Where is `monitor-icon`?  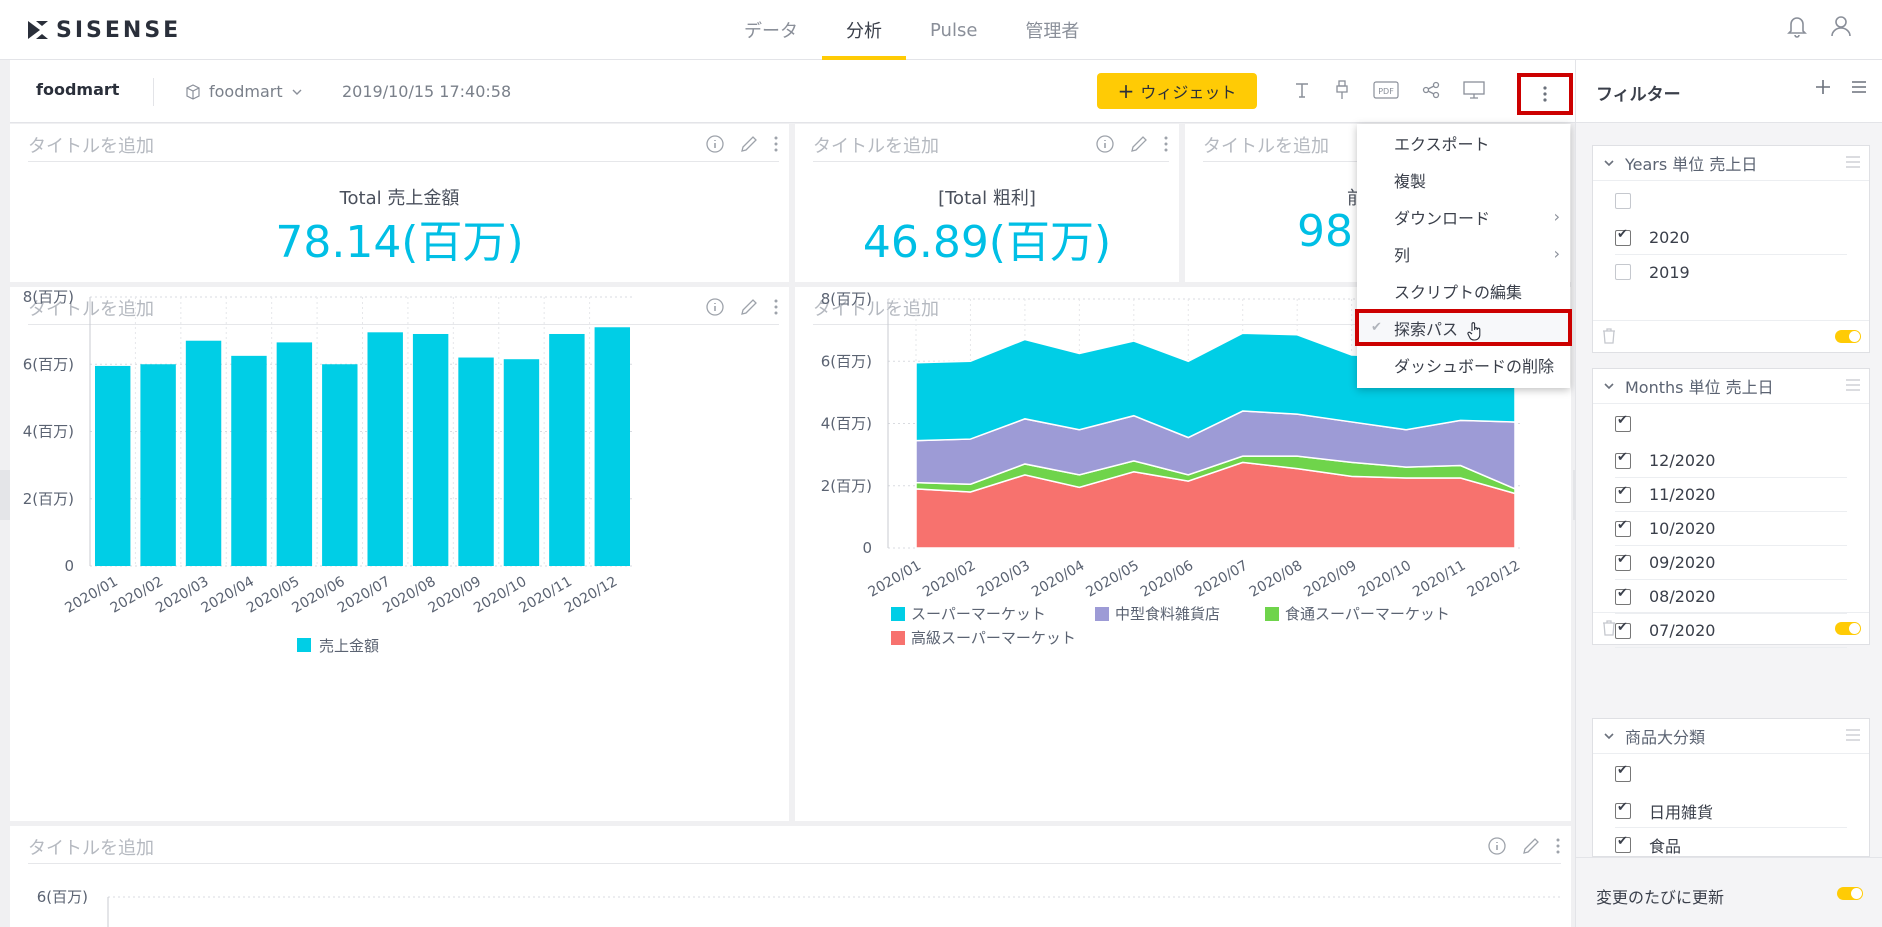
monitor-icon is located at coordinates (1474, 90).